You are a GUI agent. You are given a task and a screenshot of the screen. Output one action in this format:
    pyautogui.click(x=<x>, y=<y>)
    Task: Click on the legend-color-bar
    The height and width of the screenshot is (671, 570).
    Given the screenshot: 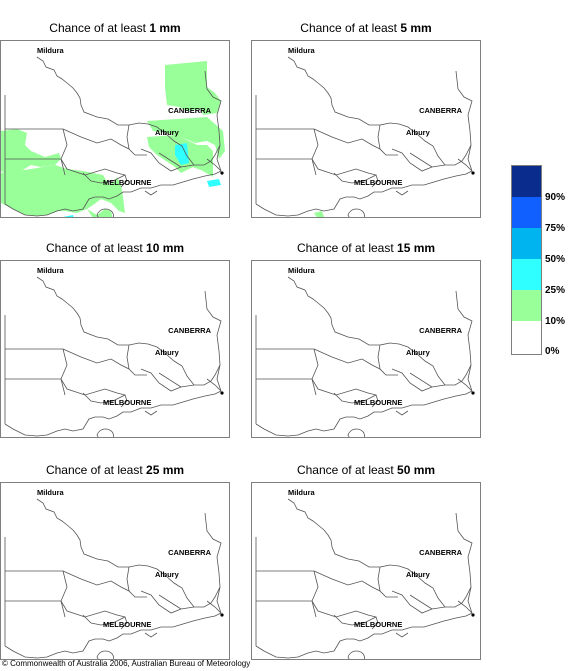 What is the action you would take?
    pyautogui.click(x=526, y=260)
    